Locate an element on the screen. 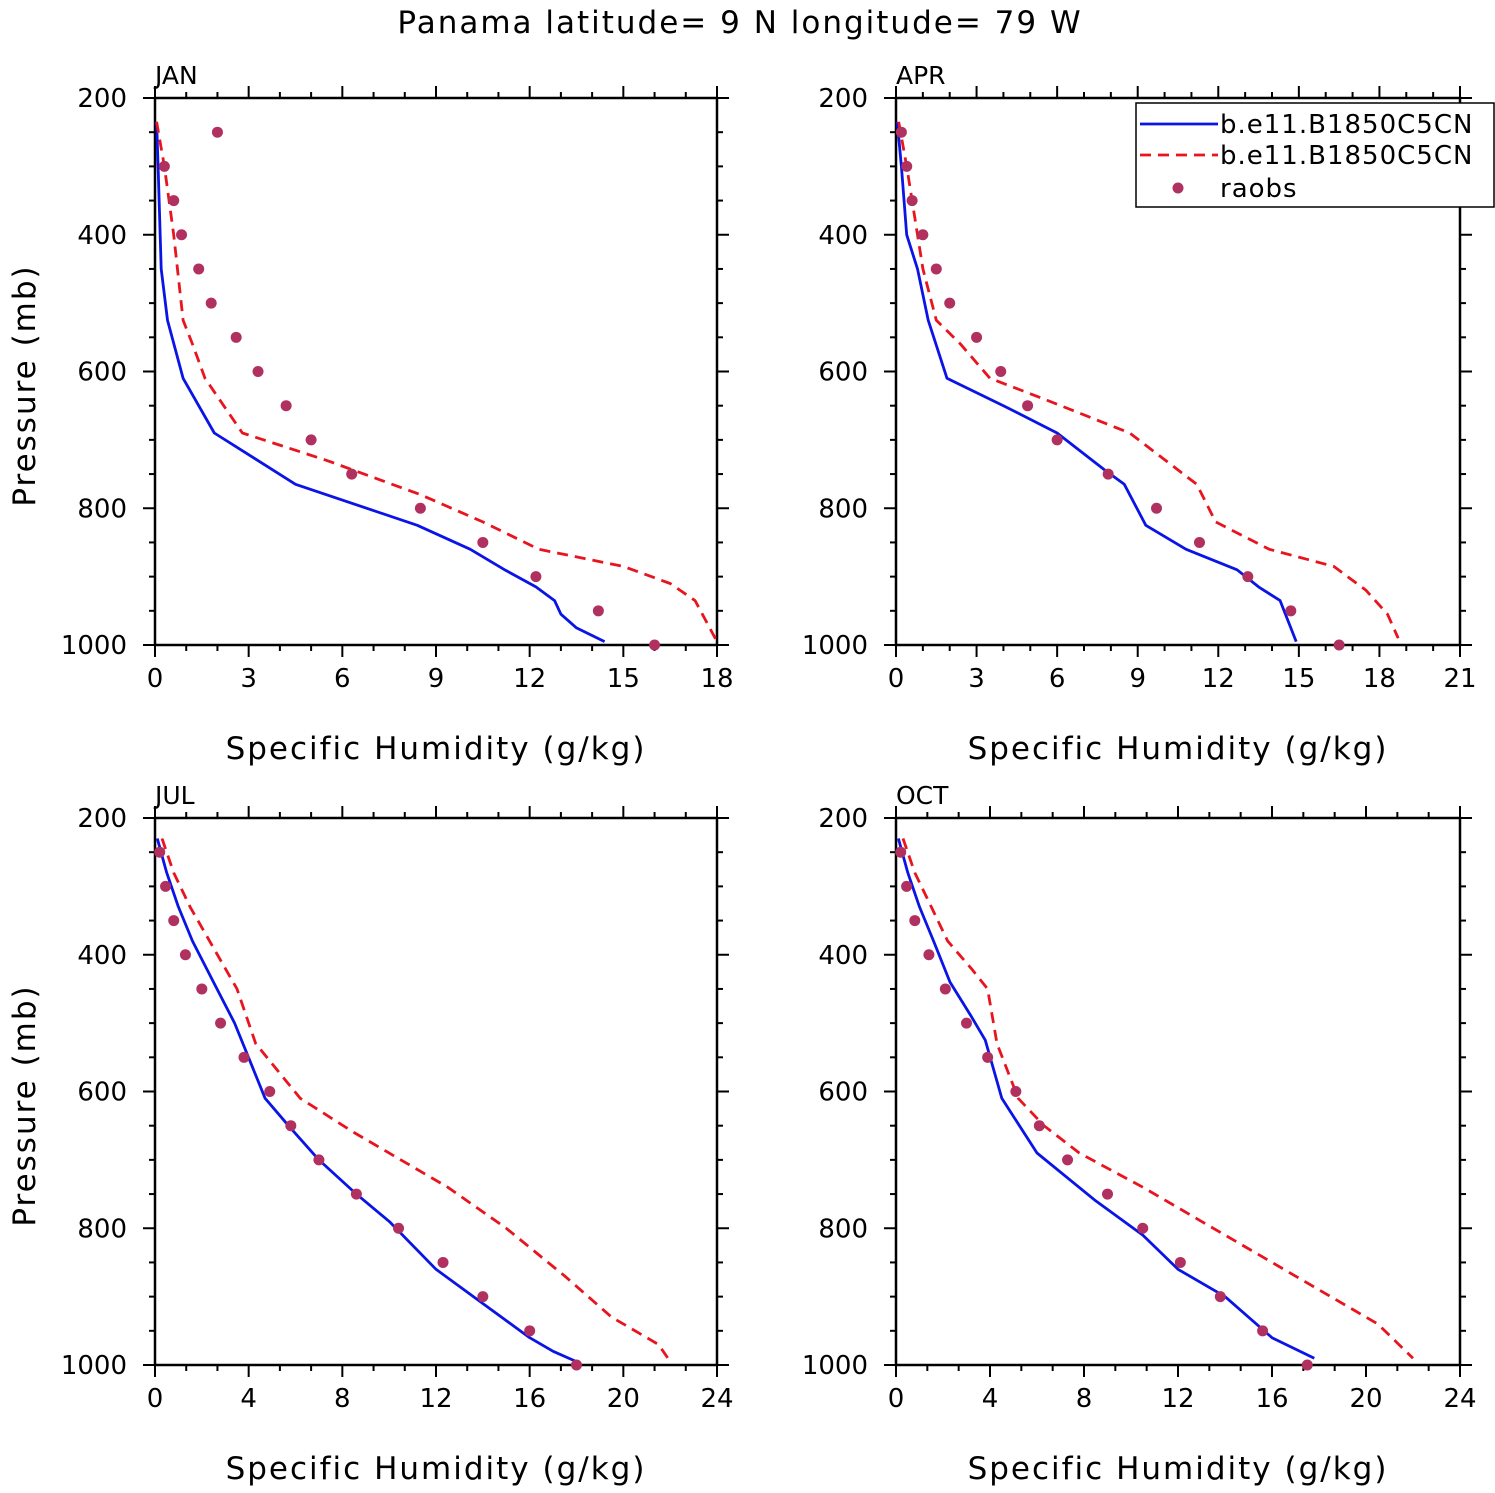  x-tick-label: 4 is located at coordinates (990, 1399).